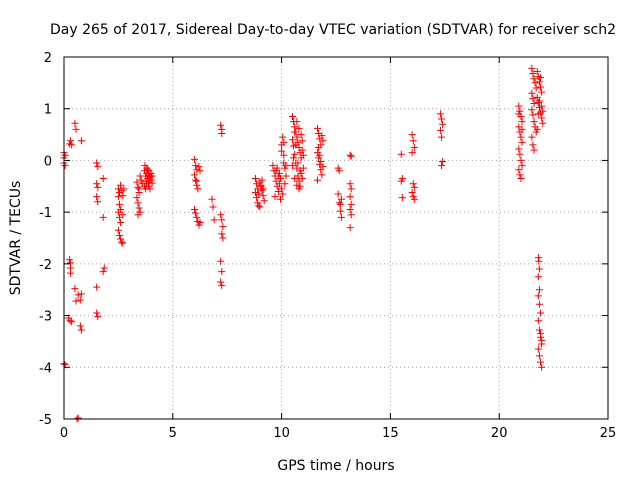  I want to click on y-axis-label: SDTVAR / TECUs, so click(16, 238).